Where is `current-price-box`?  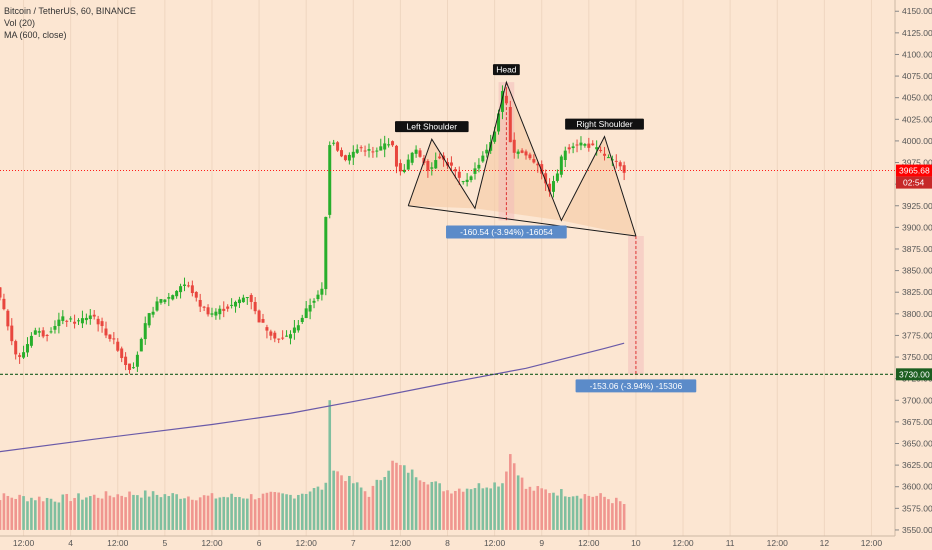 current-price-box is located at coordinates (914, 170).